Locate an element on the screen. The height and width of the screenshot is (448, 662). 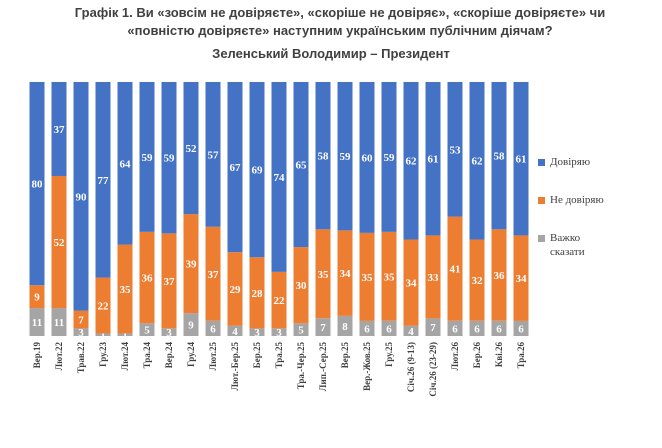
x-tick-label: Вер.25 is located at coordinates (345, 355).